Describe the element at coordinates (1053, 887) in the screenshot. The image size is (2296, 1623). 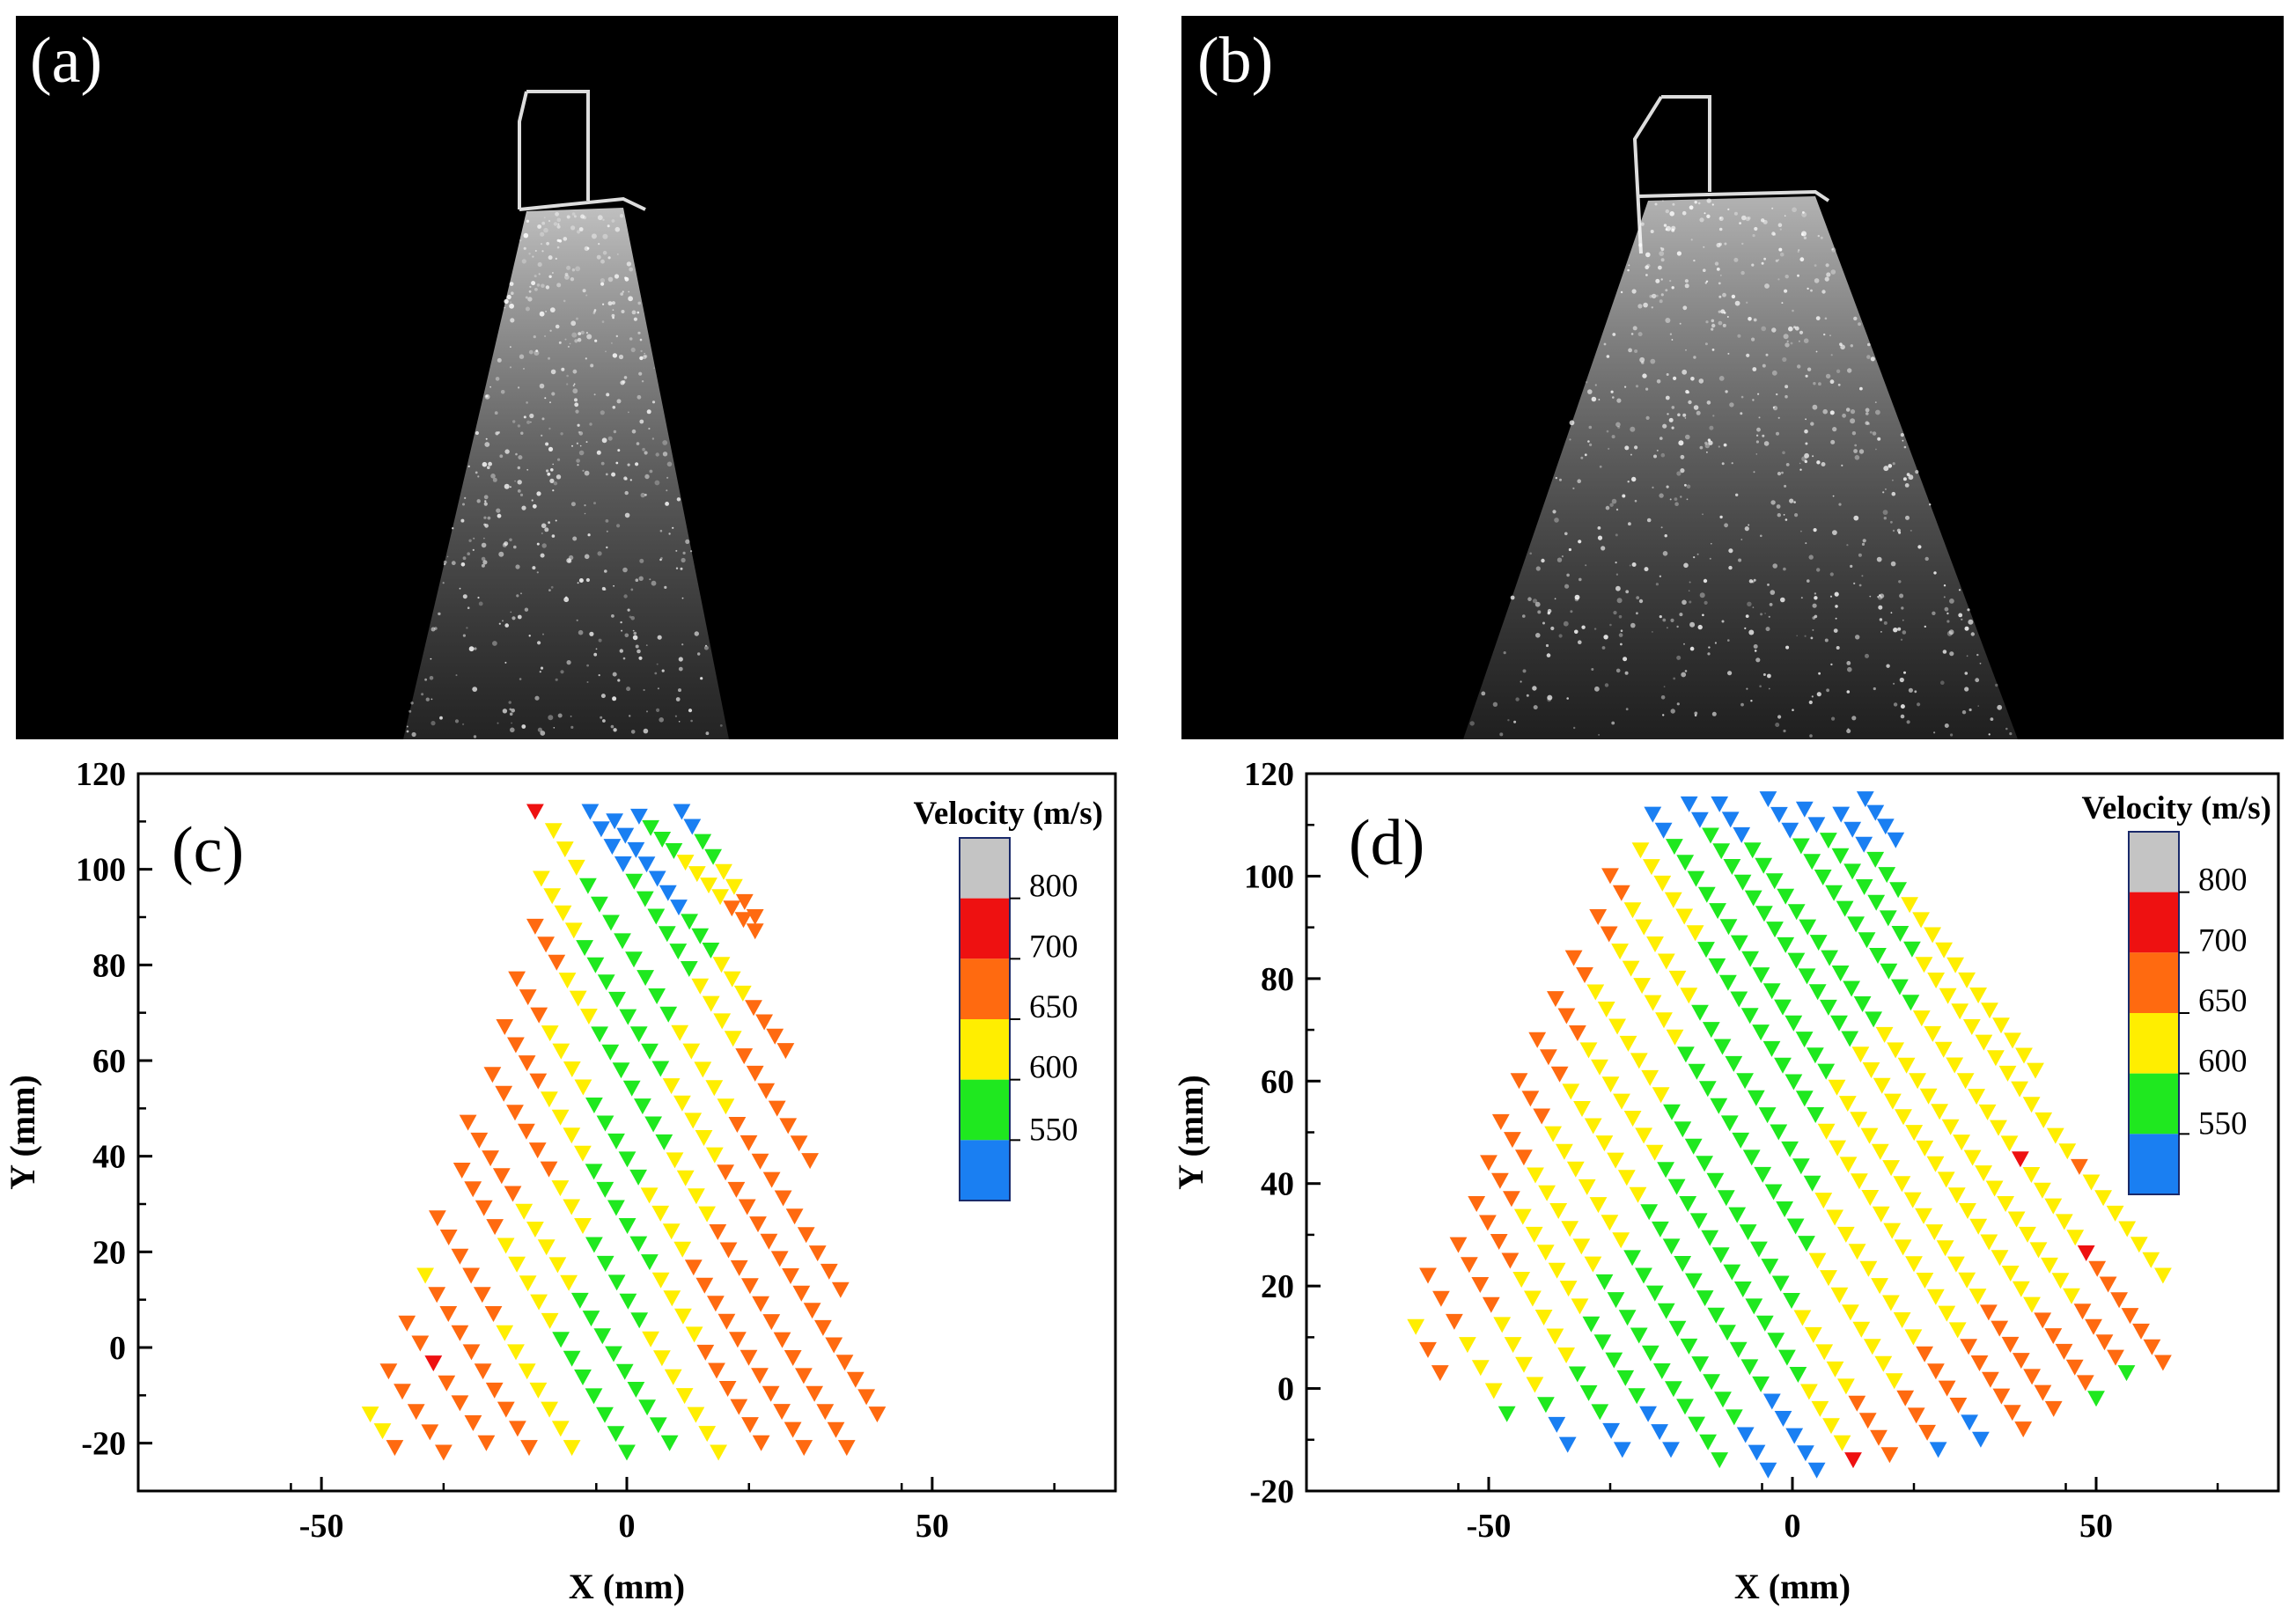
I see `colorbar-label: 800` at that location.